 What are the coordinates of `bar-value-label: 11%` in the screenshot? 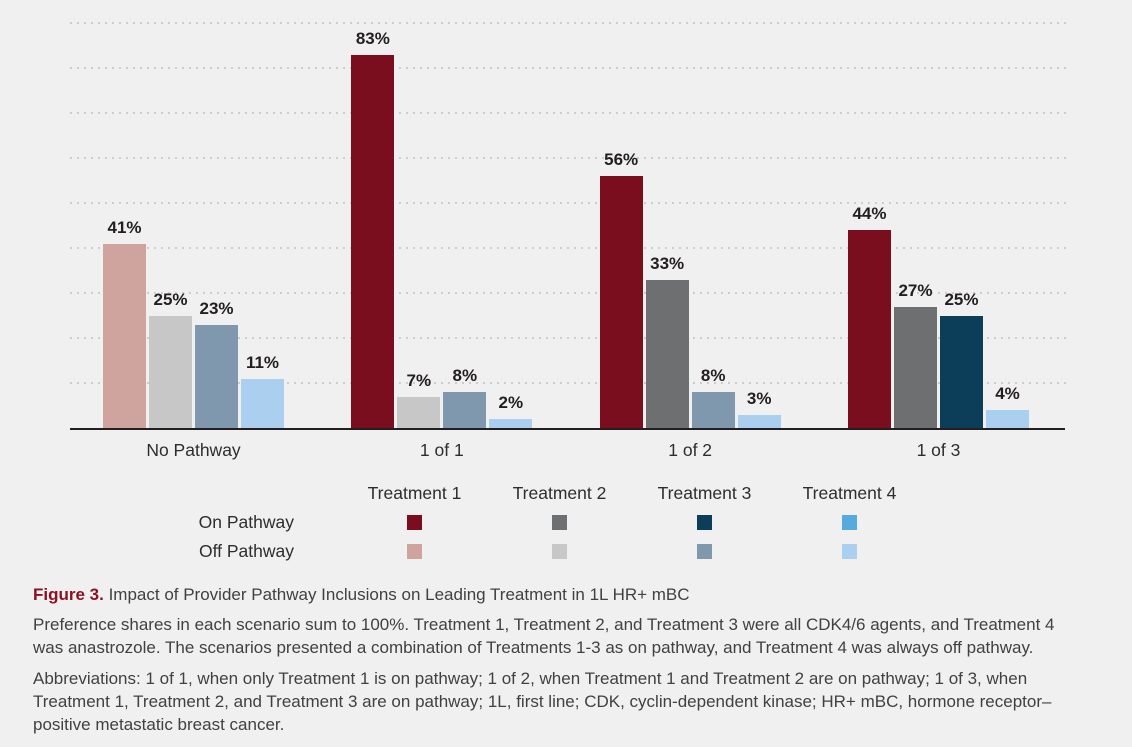 It's located at (262, 362).